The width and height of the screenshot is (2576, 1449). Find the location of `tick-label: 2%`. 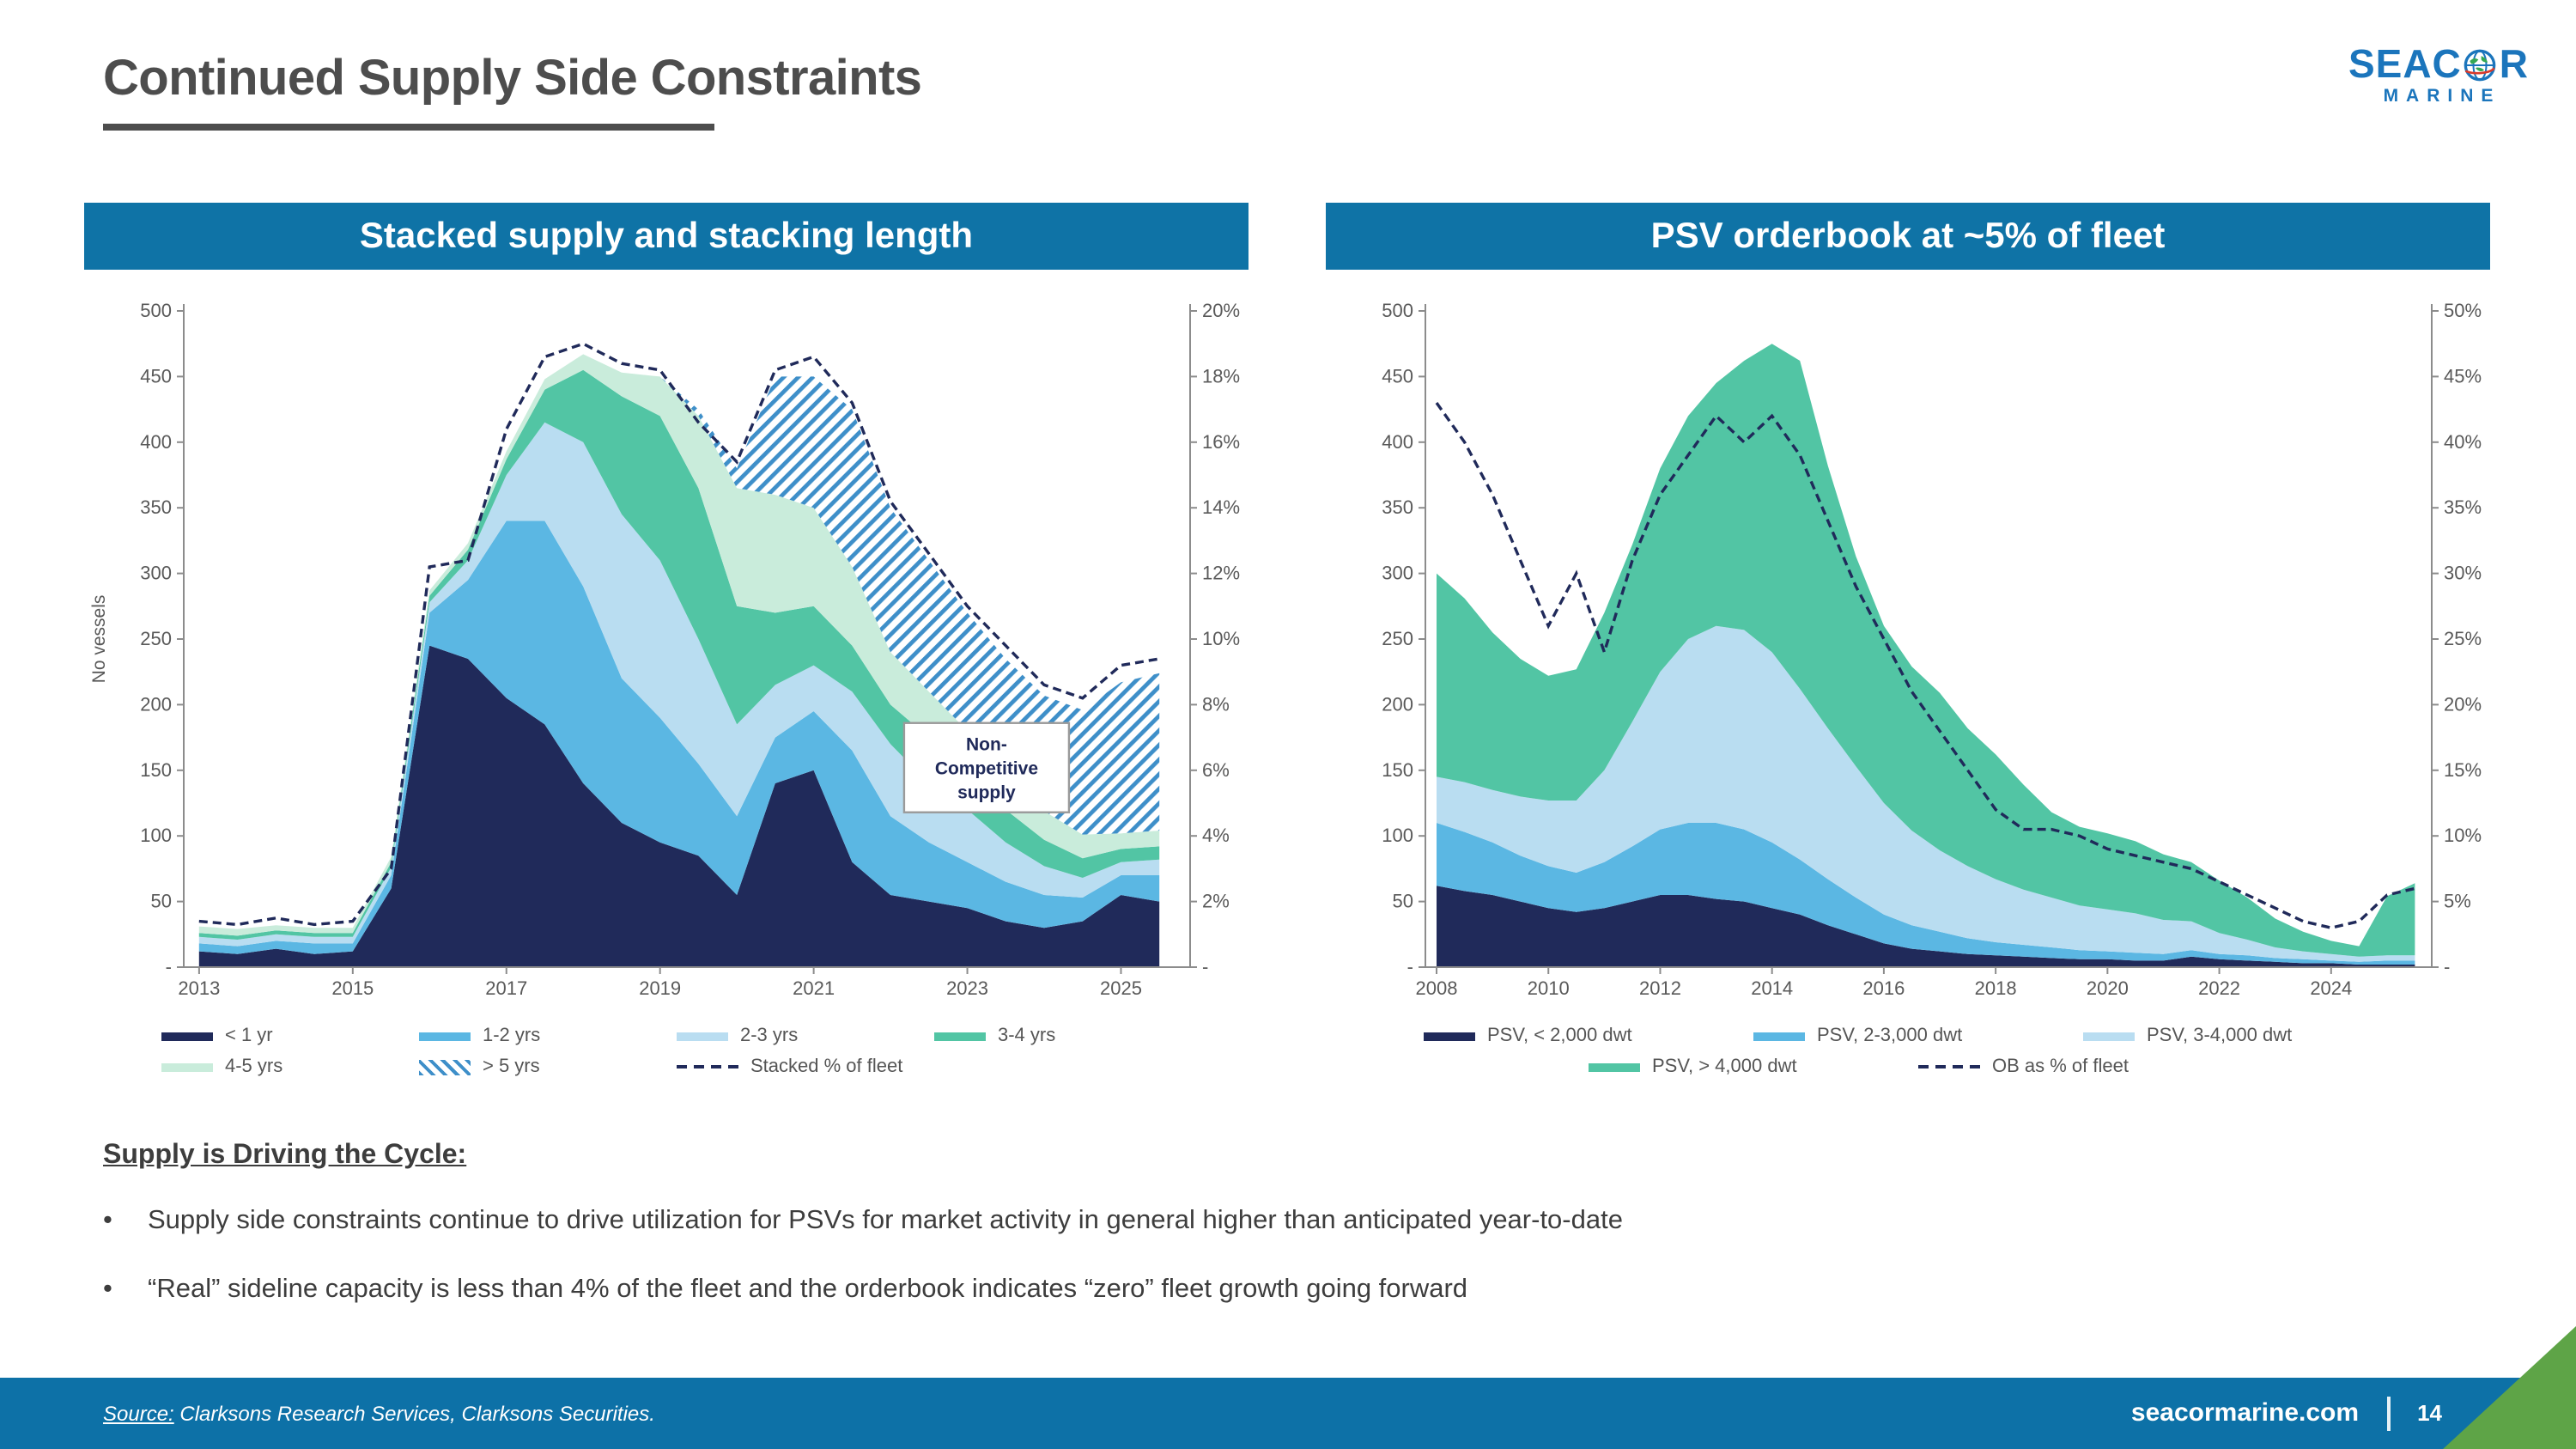

tick-label: 2% is located at coordinates (1216, 901).